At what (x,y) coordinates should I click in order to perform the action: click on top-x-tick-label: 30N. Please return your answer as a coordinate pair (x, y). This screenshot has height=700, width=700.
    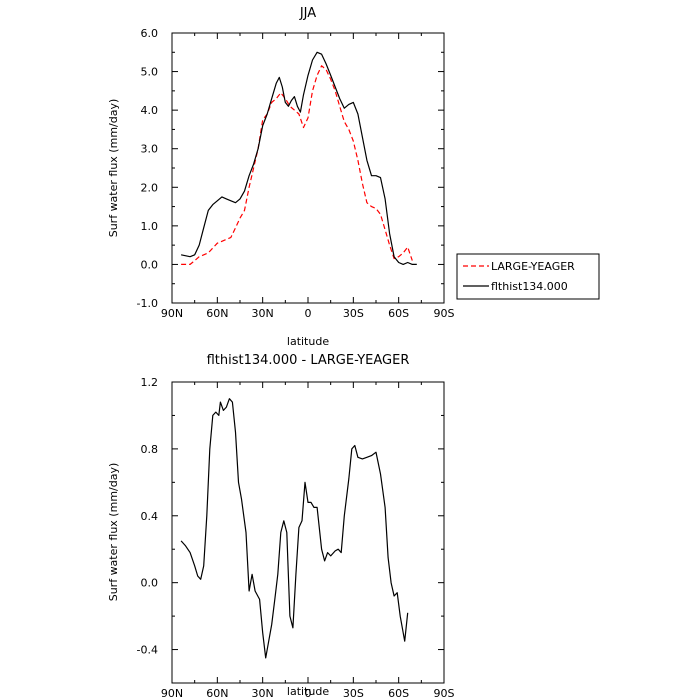
    Looking at the image, I should click on (263, 313).